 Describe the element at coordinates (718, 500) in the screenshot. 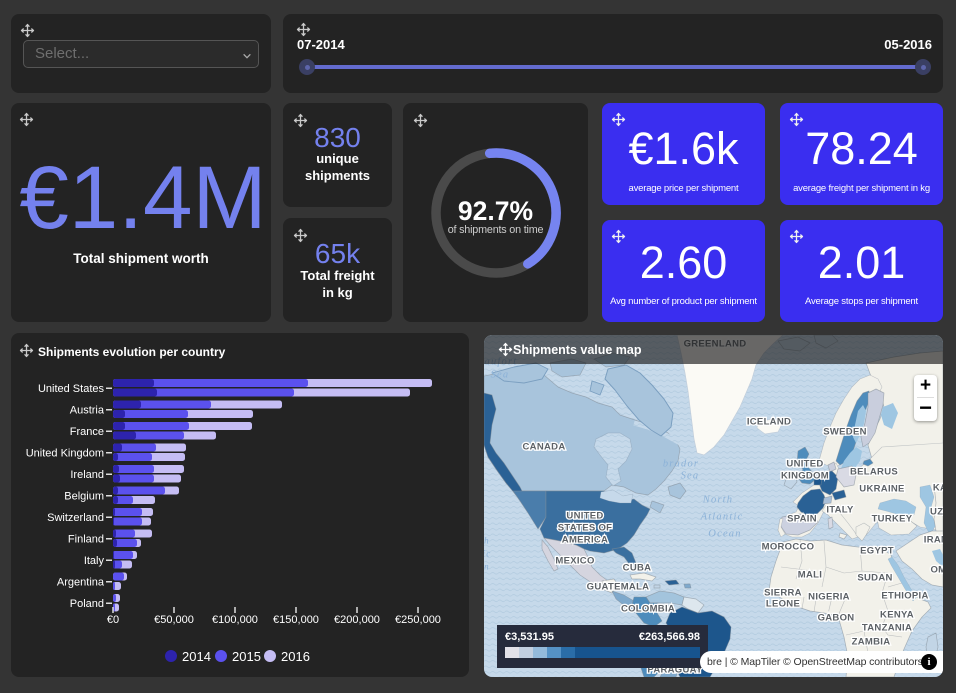

I see `svg-text: North` at that location.